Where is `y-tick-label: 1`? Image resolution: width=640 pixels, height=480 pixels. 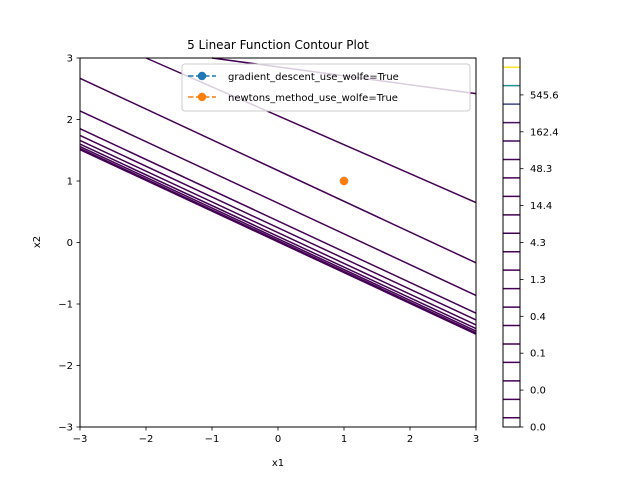
y-tick-label: 1 is located at coordinates (70, 182).